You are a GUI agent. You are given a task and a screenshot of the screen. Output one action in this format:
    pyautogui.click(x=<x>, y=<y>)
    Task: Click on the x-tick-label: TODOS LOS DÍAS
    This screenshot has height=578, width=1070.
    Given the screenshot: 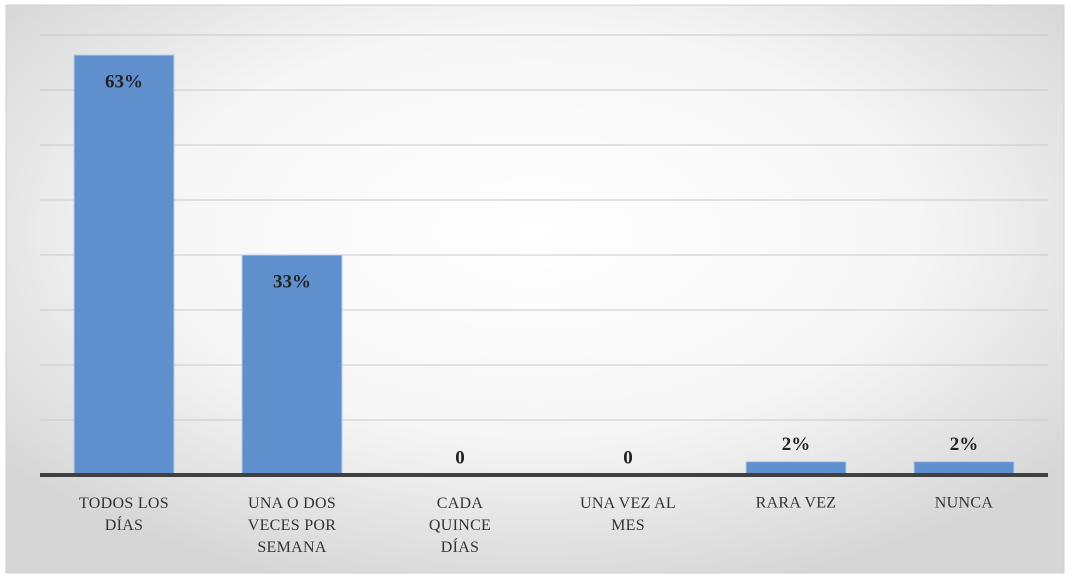 What is the action you would take?
    pyautogui.click(x=124, y=514)
    